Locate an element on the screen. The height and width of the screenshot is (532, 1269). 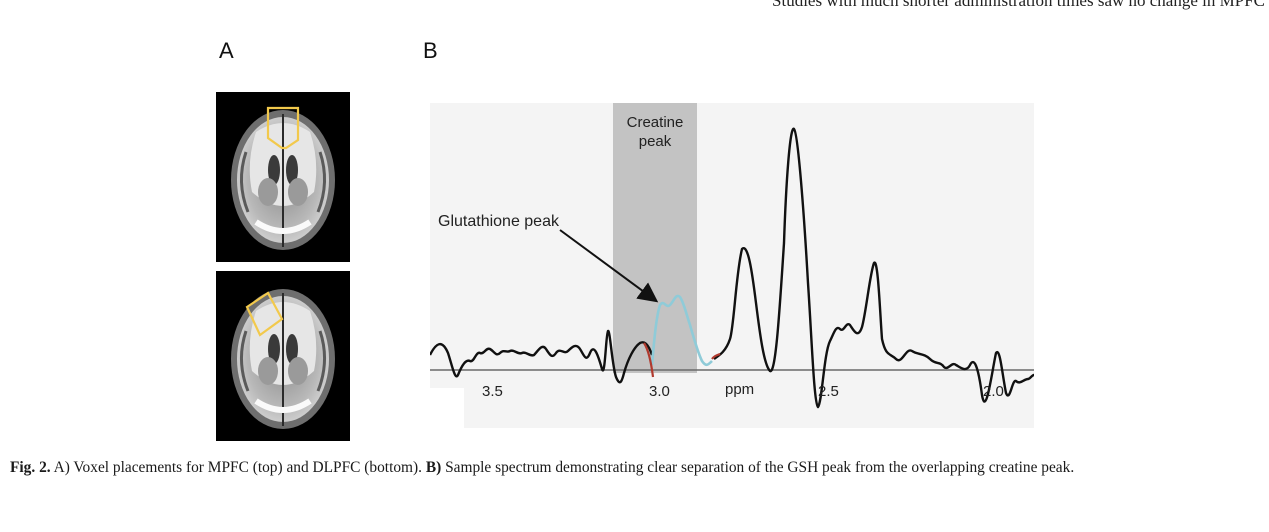
tick-label-3-0: 3.0 is located at coordinates (659, 391).